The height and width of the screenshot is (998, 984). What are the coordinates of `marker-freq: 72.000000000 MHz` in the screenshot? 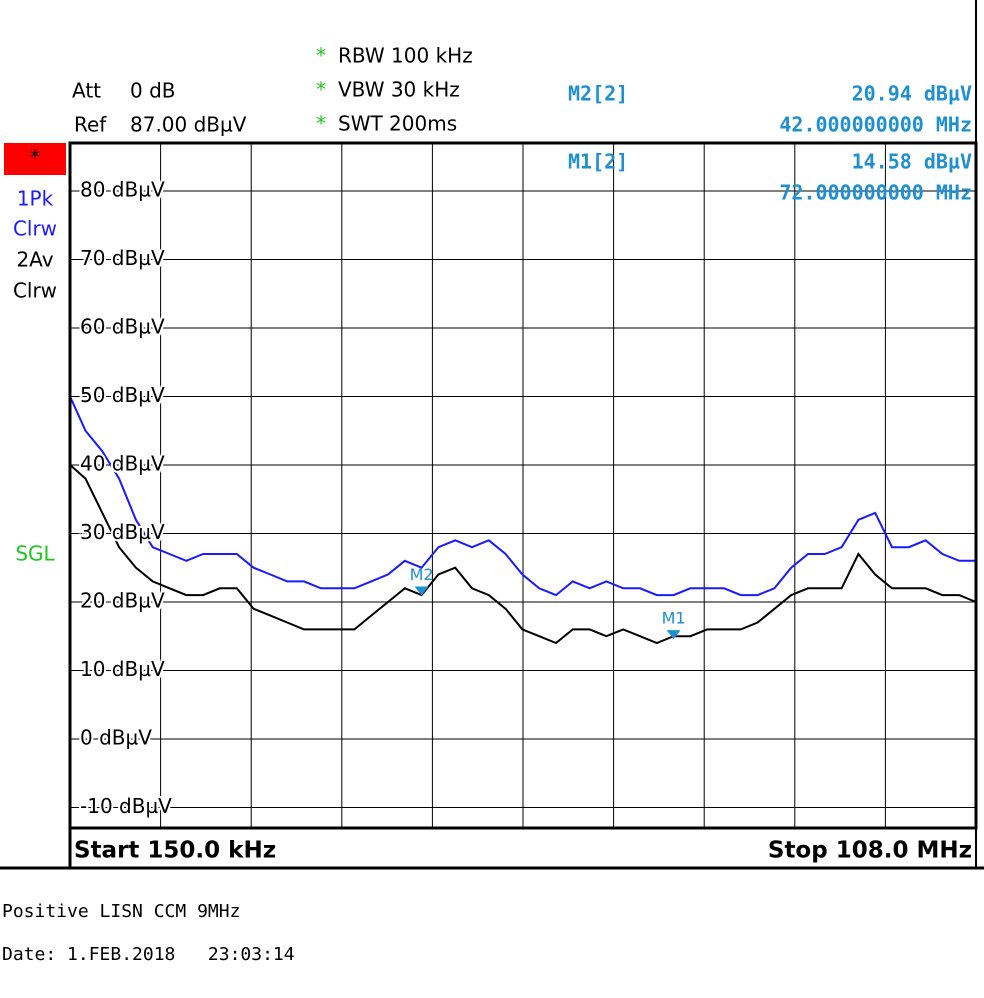 It's located at (875, 193).